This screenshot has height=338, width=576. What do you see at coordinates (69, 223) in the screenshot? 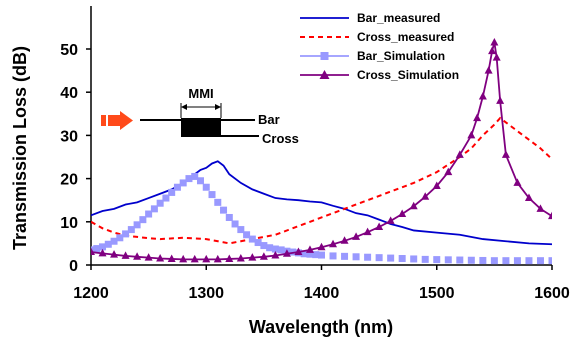
I see `y-tick-label: 10` at bounding box center [69, 223].